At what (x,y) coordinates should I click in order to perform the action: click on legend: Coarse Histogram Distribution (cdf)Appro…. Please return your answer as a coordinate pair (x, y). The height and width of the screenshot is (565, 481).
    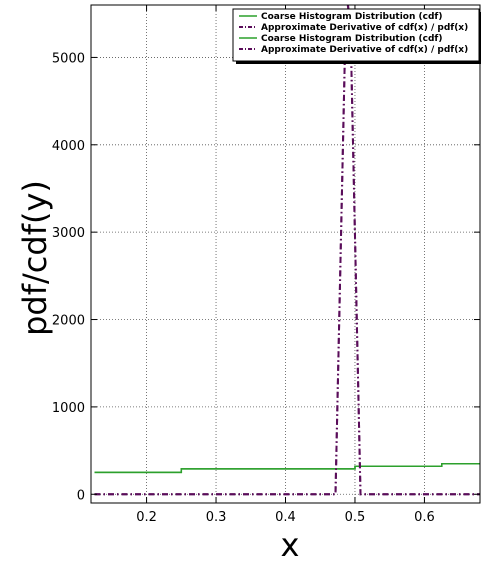
    Looking at the image, I should click on (356, 36).